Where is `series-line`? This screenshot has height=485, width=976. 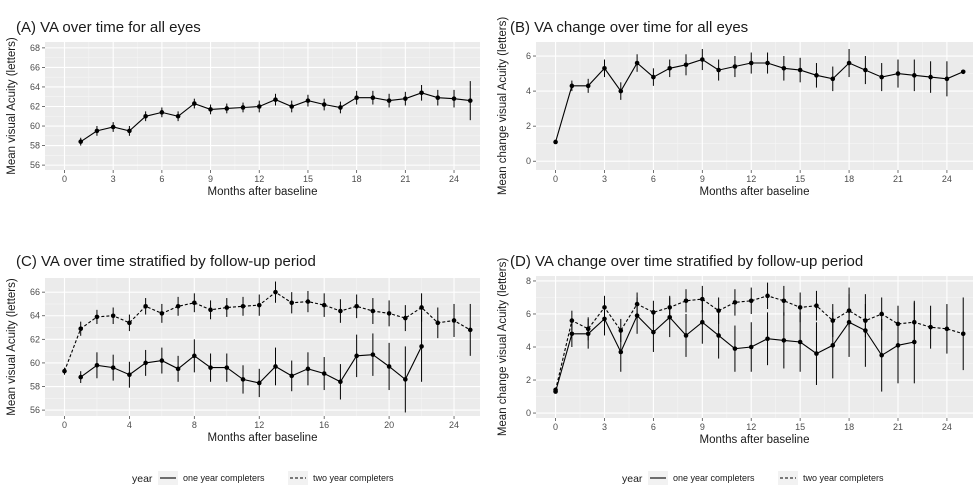 series-line is located at coordinates (759, 343).